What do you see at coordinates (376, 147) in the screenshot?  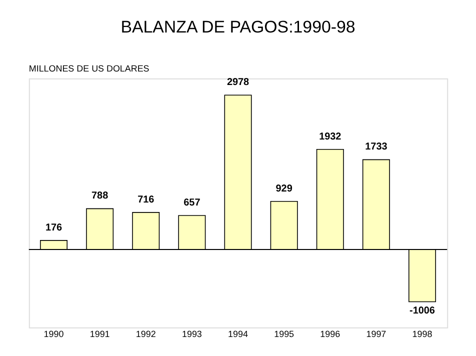 I see `data-label: 1733` at bounding box center [376, 147].